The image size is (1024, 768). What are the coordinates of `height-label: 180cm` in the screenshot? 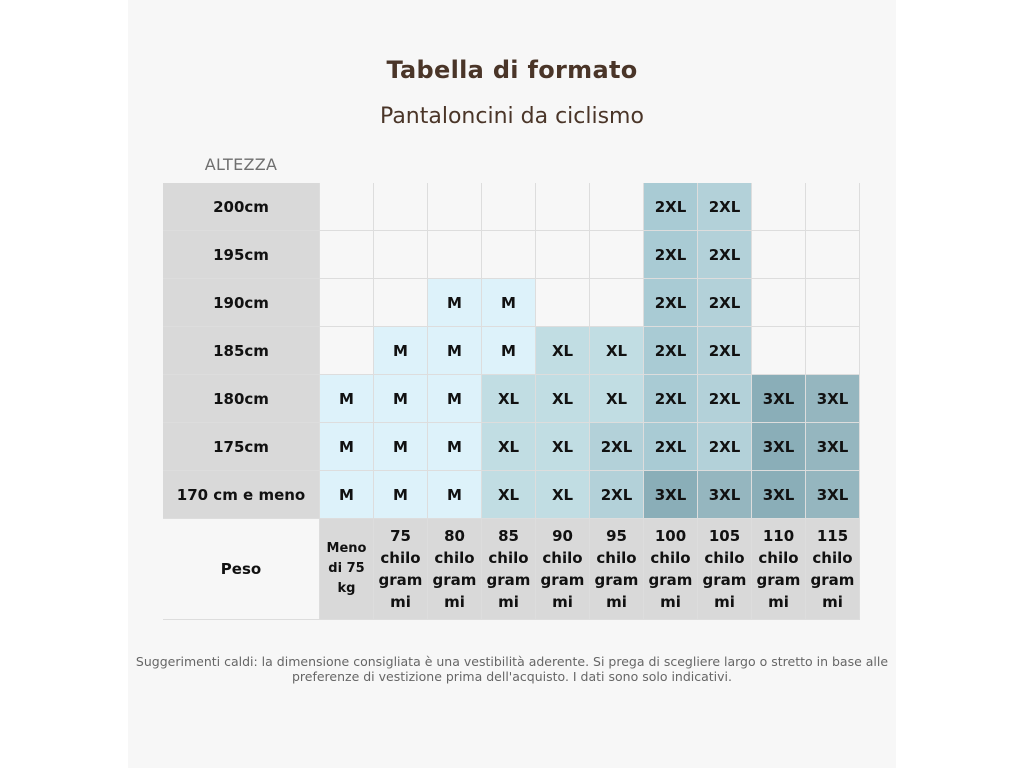 It's located at (241, 398).